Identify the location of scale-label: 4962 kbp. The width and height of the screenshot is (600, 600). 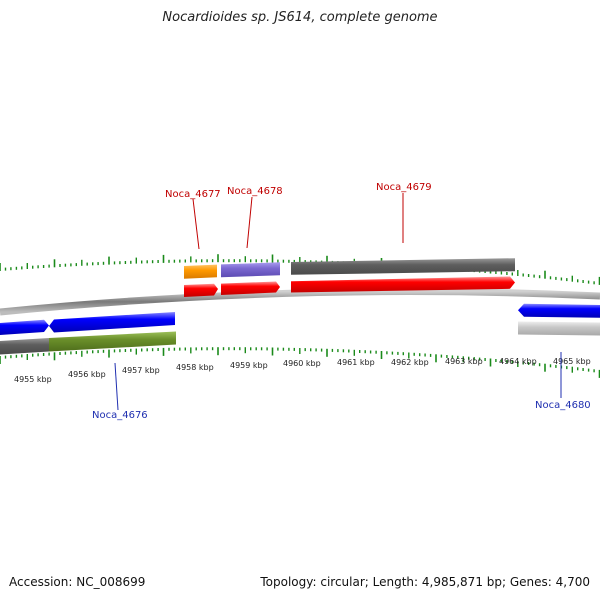
(410, 362).